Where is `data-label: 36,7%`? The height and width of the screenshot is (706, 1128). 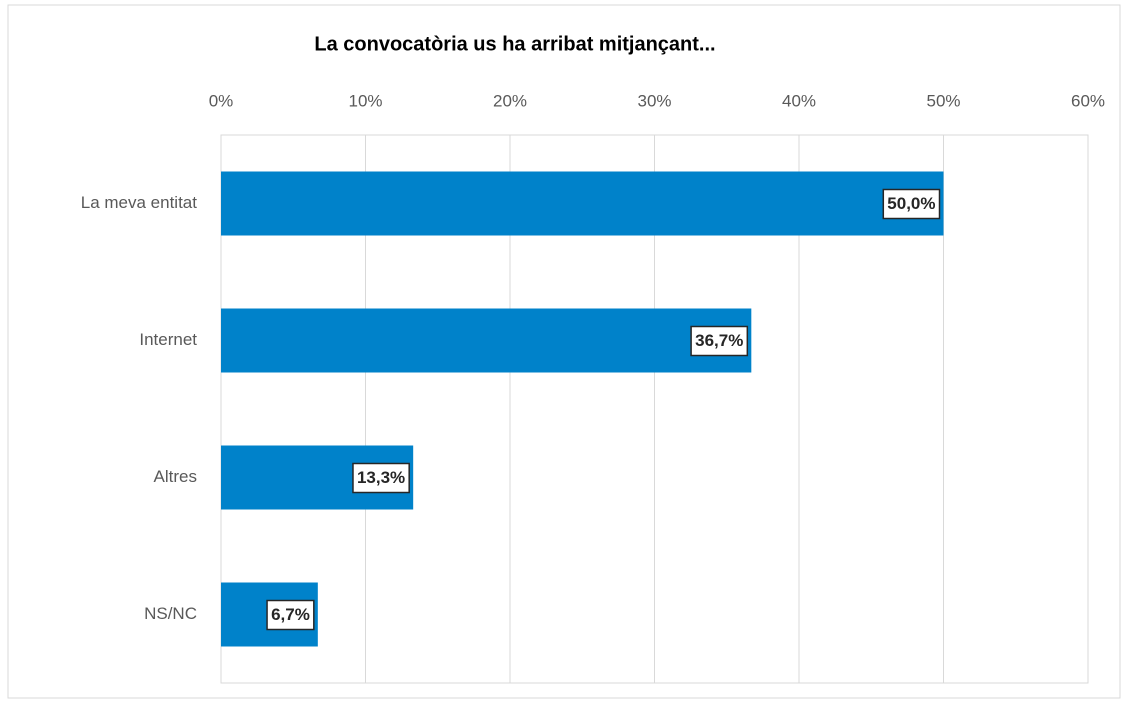
data-label: 36,7% is located at coordinates (719, 340).